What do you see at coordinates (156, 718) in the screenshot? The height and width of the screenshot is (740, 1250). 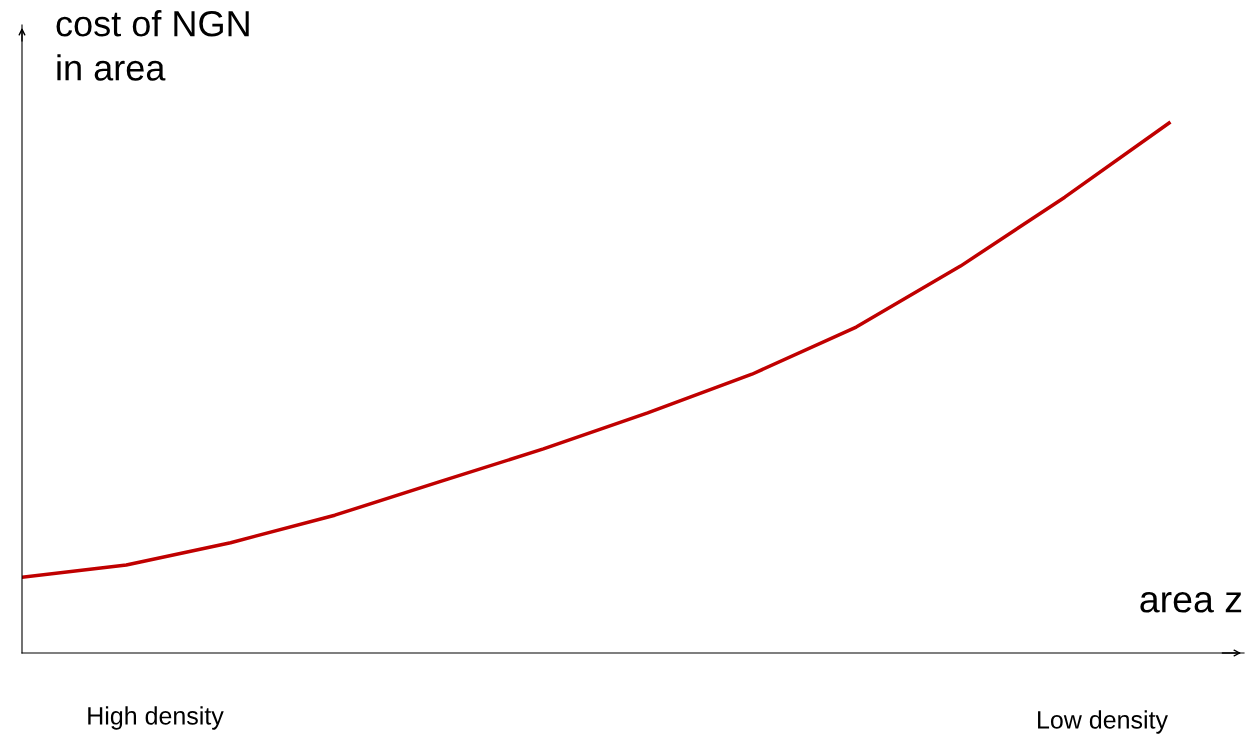 I see `text: High density` at bounding box center [156, 718].